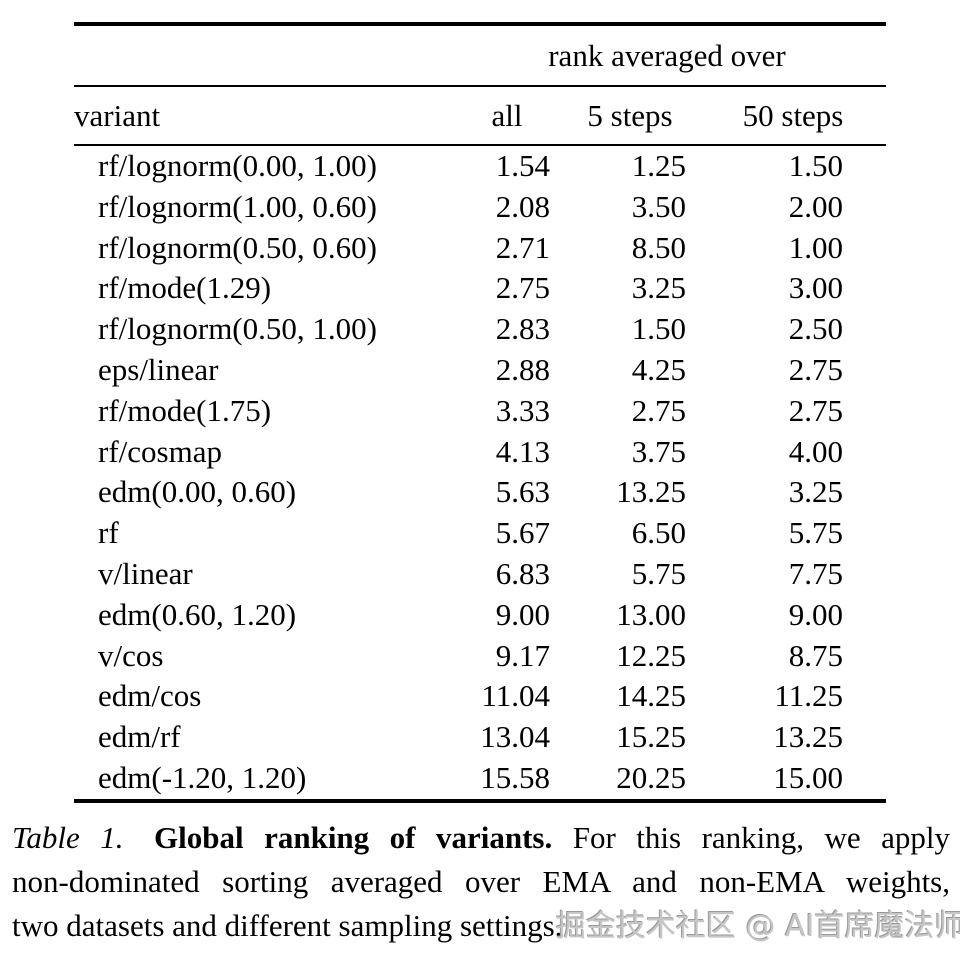 The width and height of the screenshot is (960, 960). What do you see at coordinates (658, 533) in the screenshot?
I see `cell-5steps: 6.50` at bounding box center [658, 533].